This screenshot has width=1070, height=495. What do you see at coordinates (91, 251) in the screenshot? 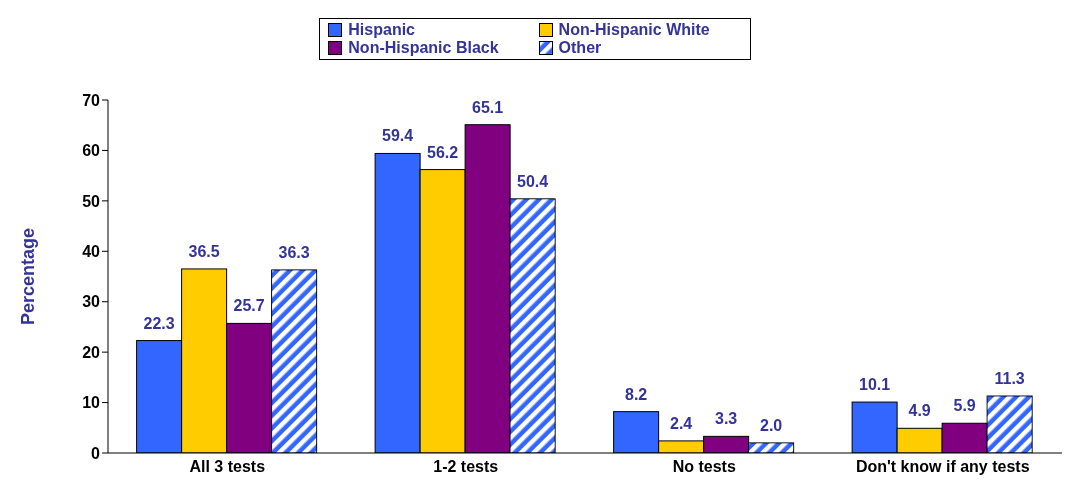
I see `y-tick-label: 40` at bounding box center [91, 251].